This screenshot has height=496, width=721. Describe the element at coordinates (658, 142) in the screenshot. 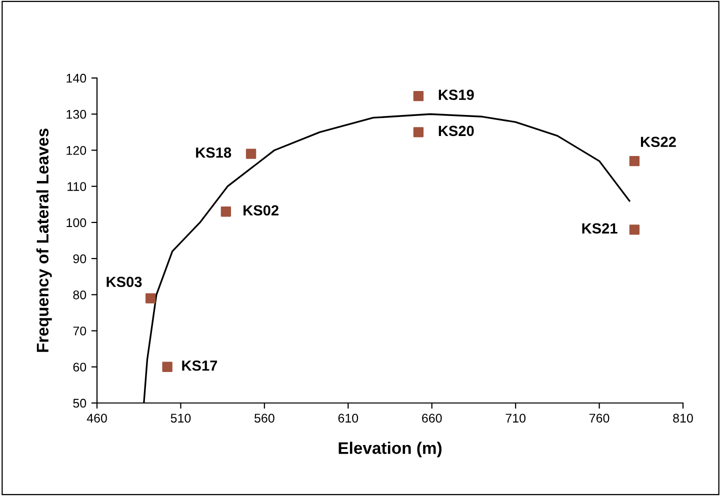

I see `data-label: KS22` at that location.